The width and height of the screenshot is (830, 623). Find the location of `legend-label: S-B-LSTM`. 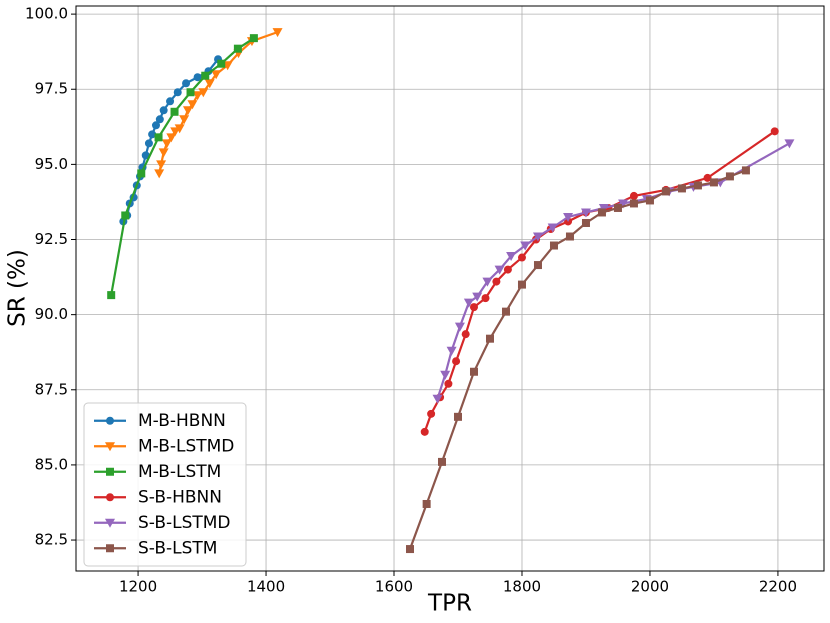

legend-label: S-B-LSTM is located at coordinates (177, 548).